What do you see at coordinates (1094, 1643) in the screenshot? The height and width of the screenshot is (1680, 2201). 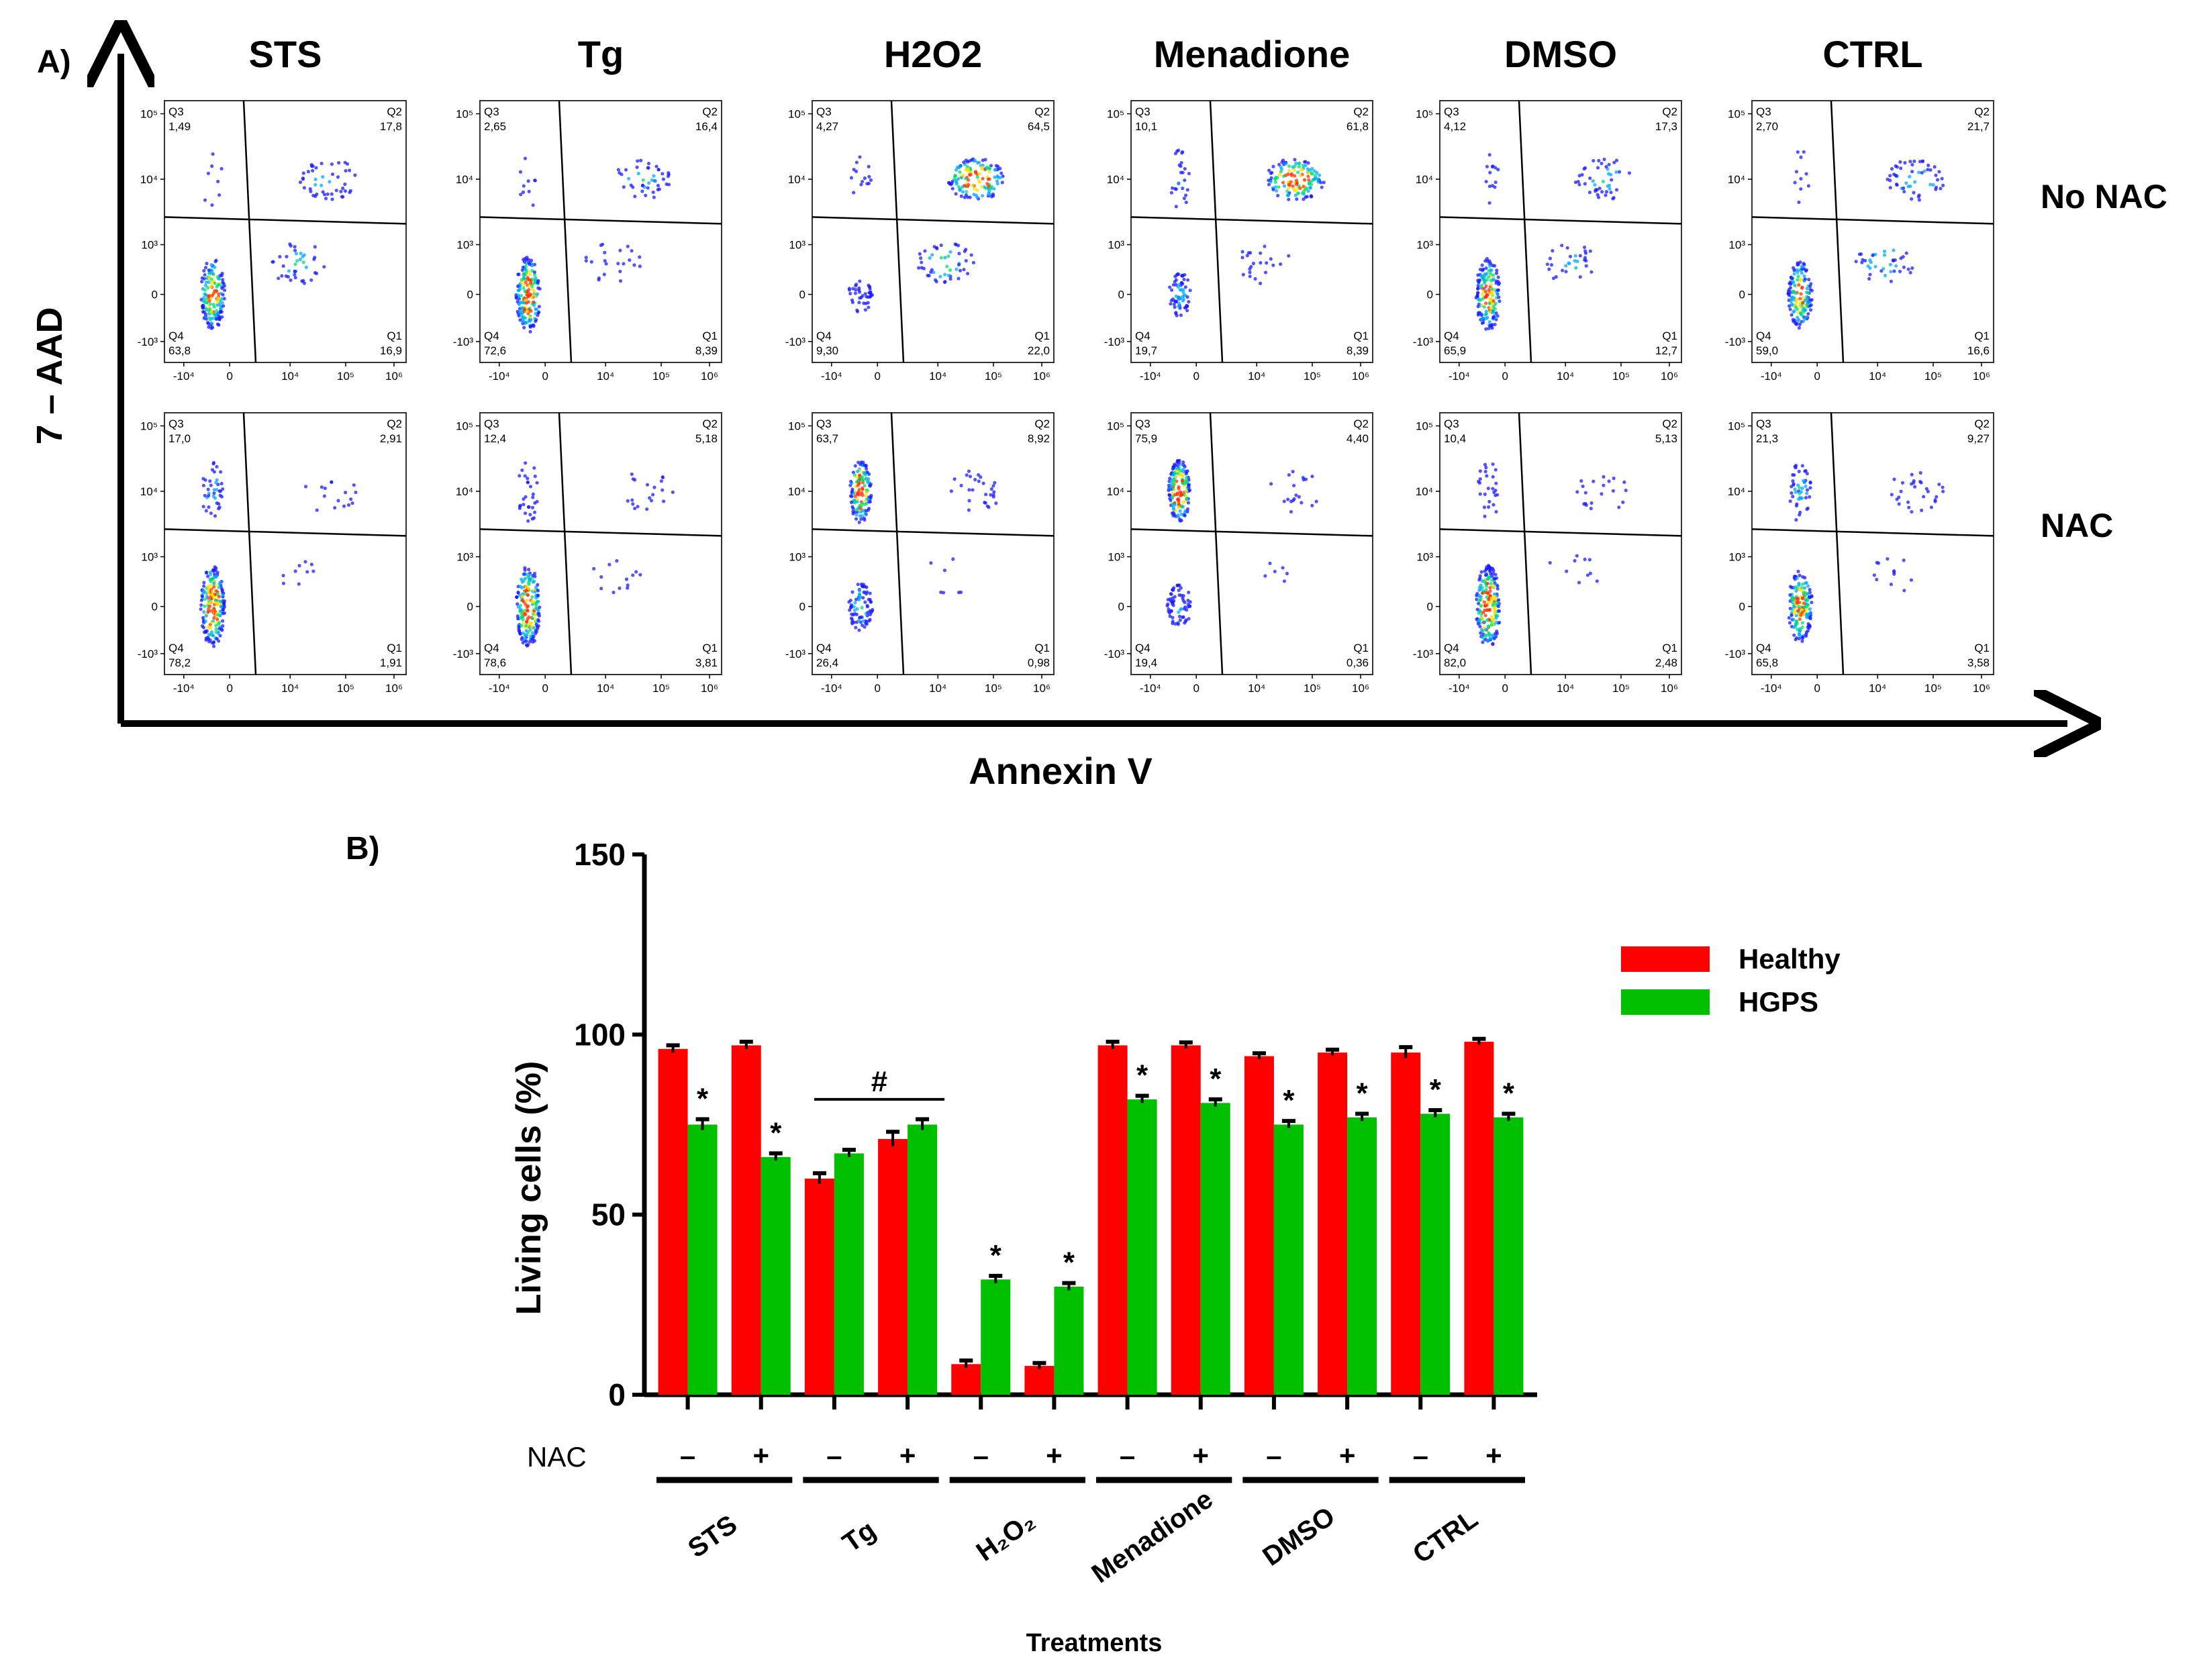 I see `chart-x-axis-label: Treatments` at bounding box center [1094, 1643].